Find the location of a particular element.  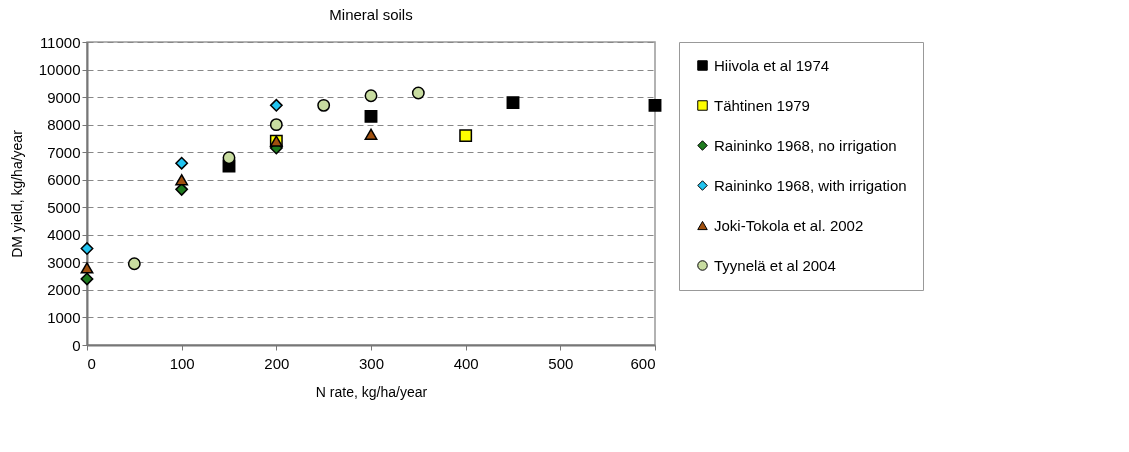

y-tick-label: 8000 is located at coordinates (64, 125).